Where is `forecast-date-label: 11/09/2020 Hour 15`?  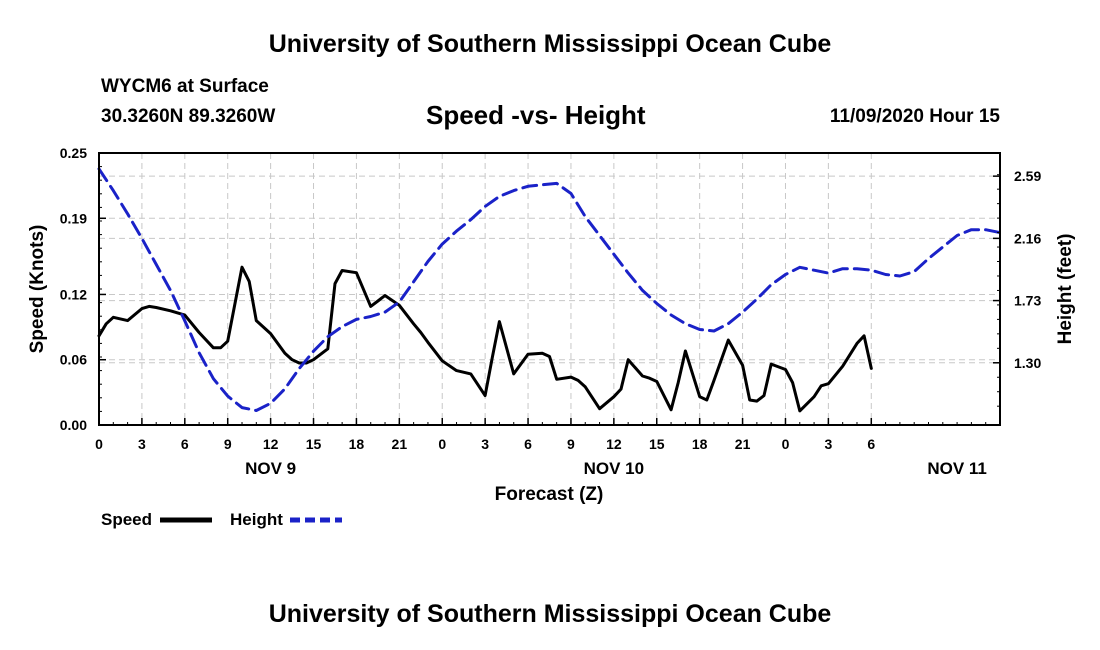
forecast-date-label: 11/09/2020 Hour 15 is located at coordinates (914, 116).